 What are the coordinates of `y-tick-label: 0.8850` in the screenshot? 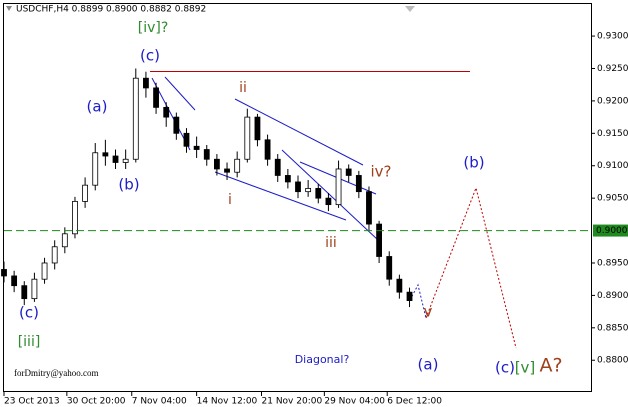 It's located at (612, 328).